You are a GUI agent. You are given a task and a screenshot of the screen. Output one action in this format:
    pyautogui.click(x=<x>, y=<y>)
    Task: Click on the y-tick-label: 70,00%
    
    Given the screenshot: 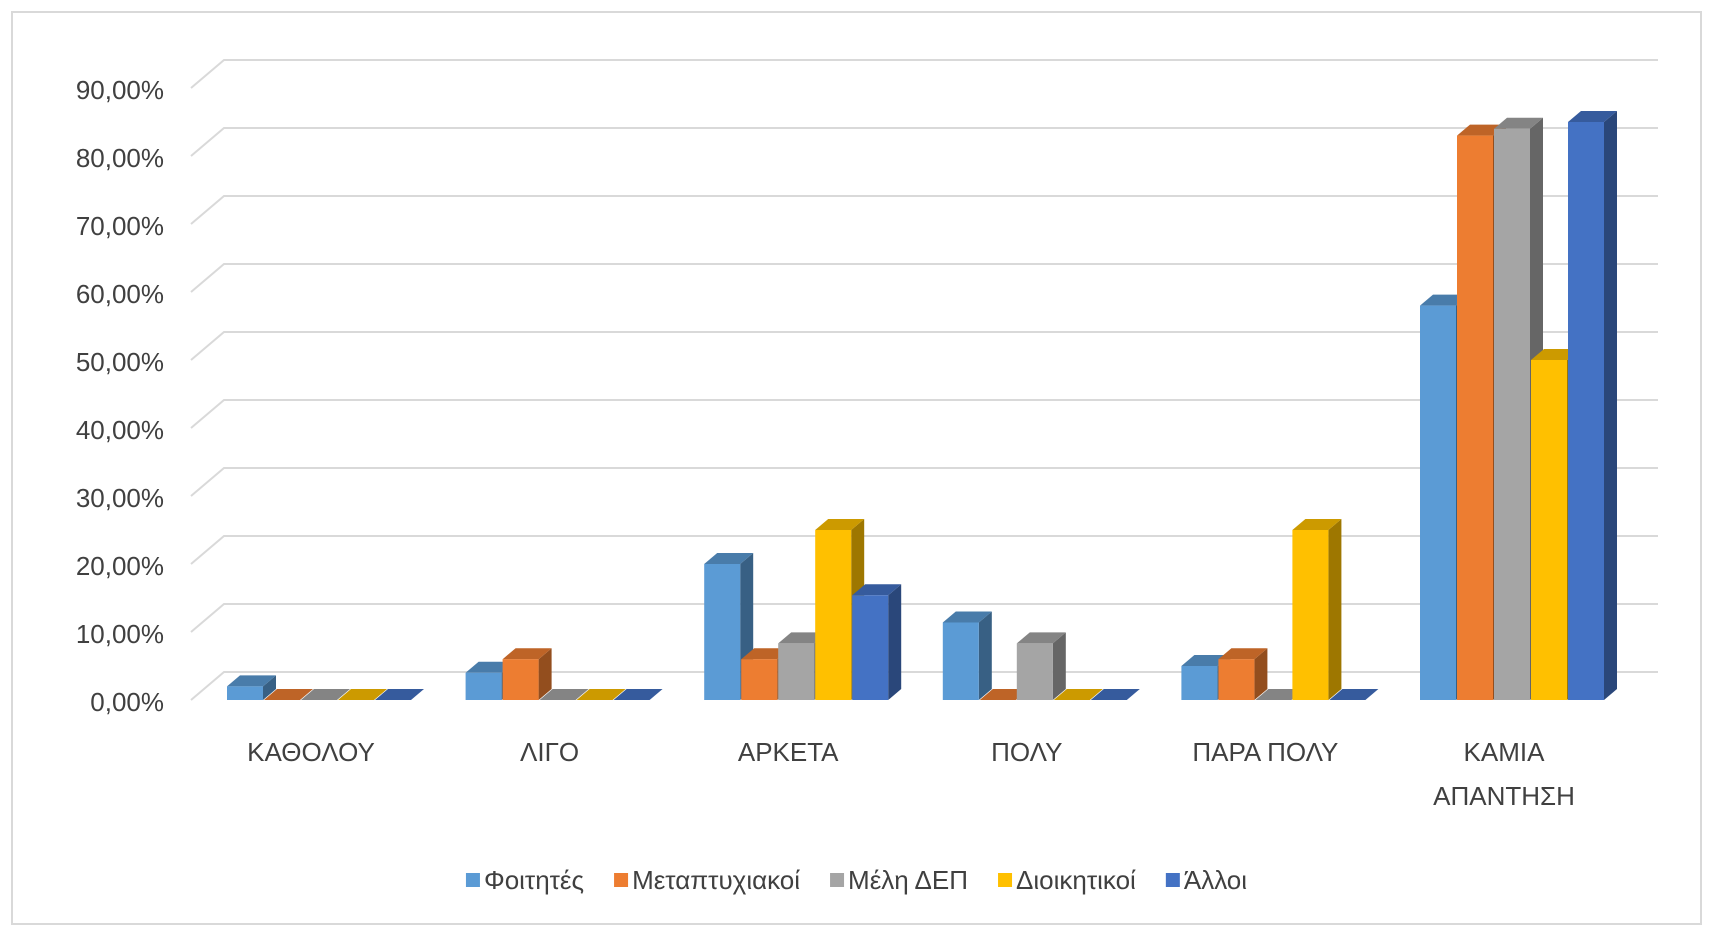 What is the action you would take?
    pyautogui.click(x=120, y=226)
    